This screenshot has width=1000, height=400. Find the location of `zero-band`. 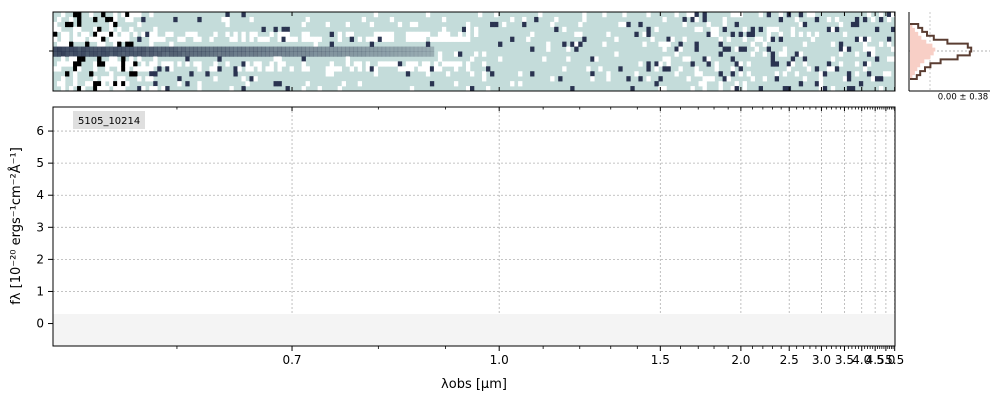

zero-band is located at coordinates (474, 330).